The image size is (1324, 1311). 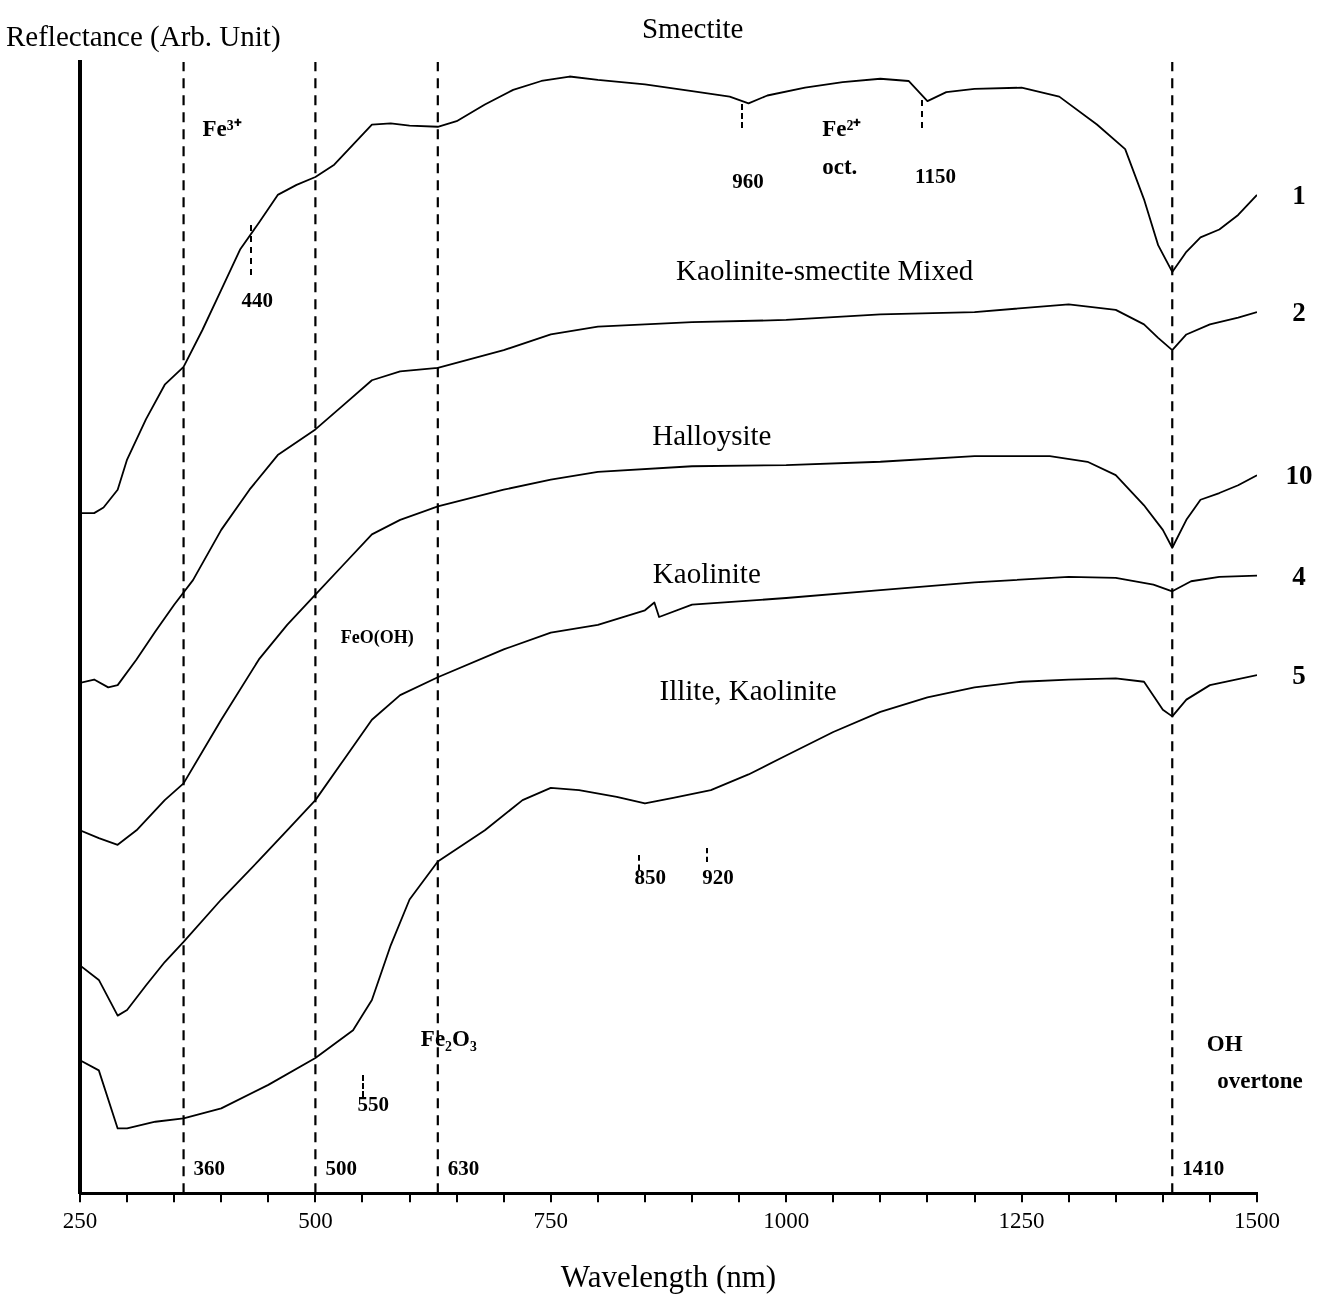 What do you see at coordinates (80, 1221) in the screenshot?
I see `x-tick-label: 250` at bounding box center [80, 1221].